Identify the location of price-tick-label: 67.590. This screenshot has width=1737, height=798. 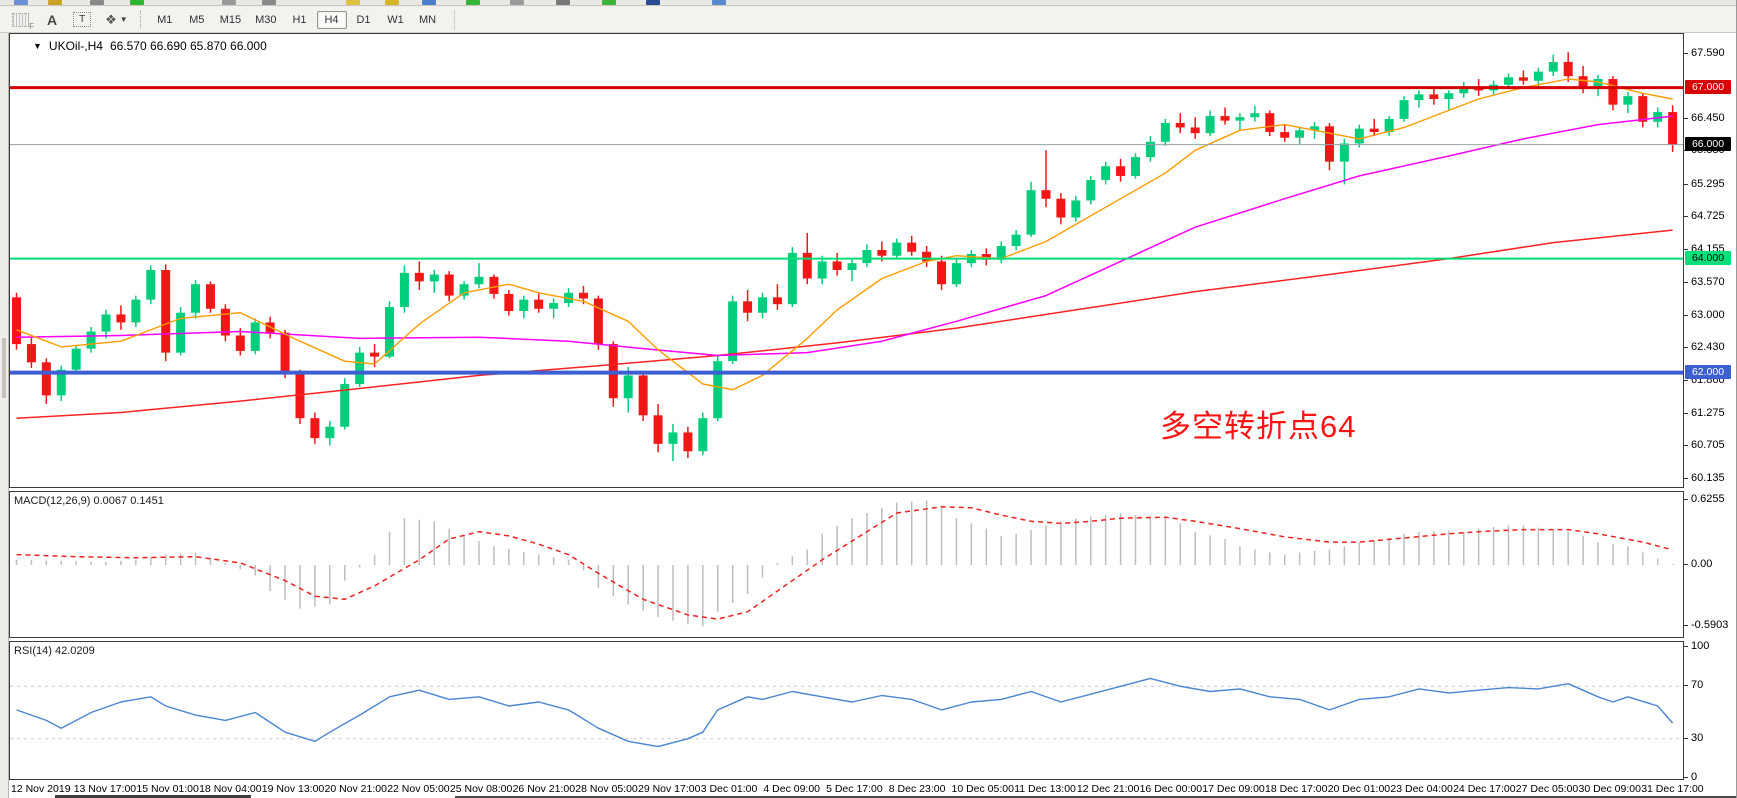
(1708, 52).